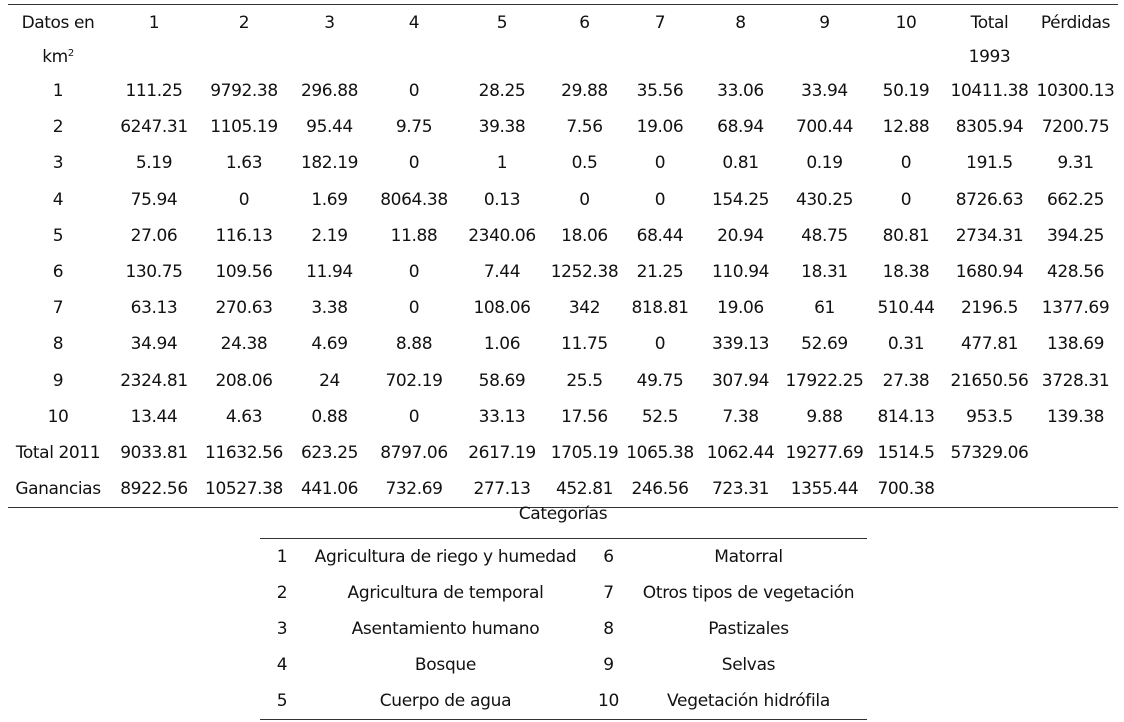 This screenshot has width=1124, height=722. I want to click on table-cell: 5.19, so click(154, 163).